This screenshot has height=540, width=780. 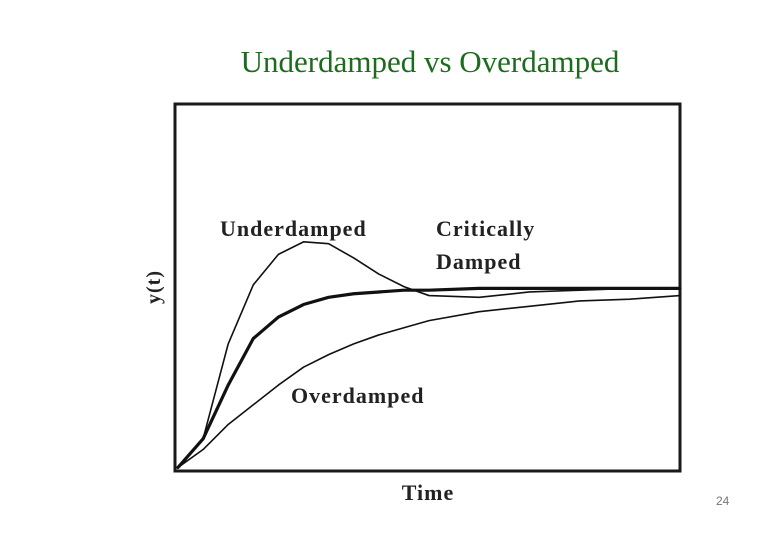 I want to click on slide-title: Underdamped vs Overdamped, so click(x=430, y=61).